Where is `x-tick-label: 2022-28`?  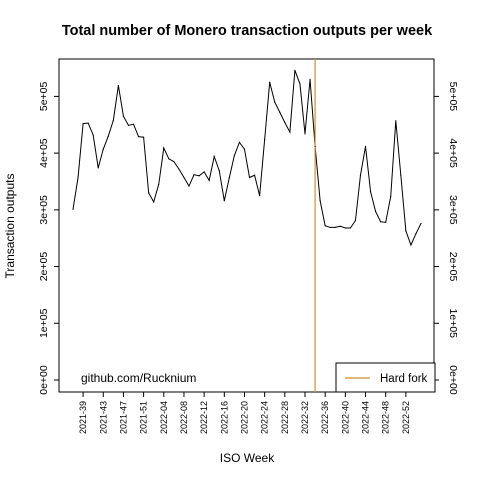
x-tick-label: 2022-28 is located at coordinates (285, 417).